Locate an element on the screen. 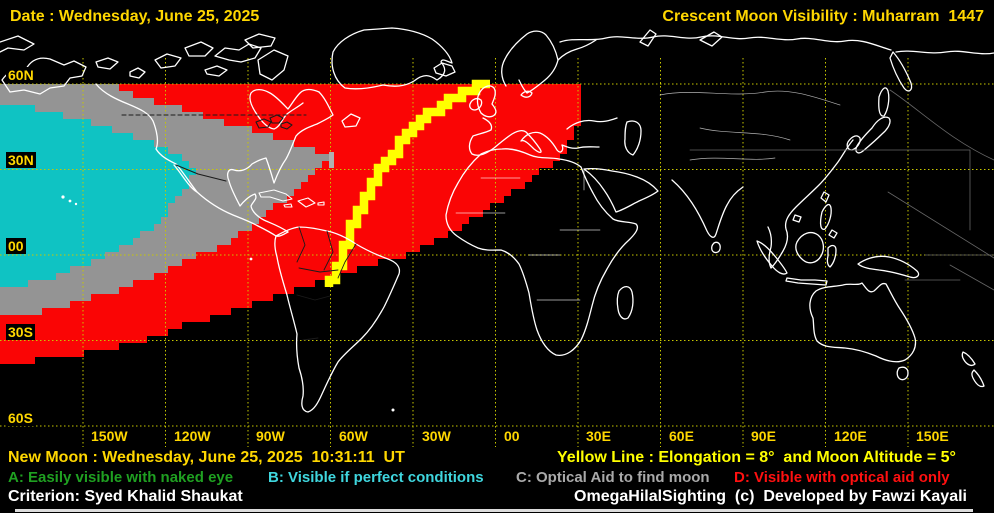 The height and width of the screenshot is (513, 994). legend-item-B: B: Visible if perfect conditions is located at coordinates (376, 477).